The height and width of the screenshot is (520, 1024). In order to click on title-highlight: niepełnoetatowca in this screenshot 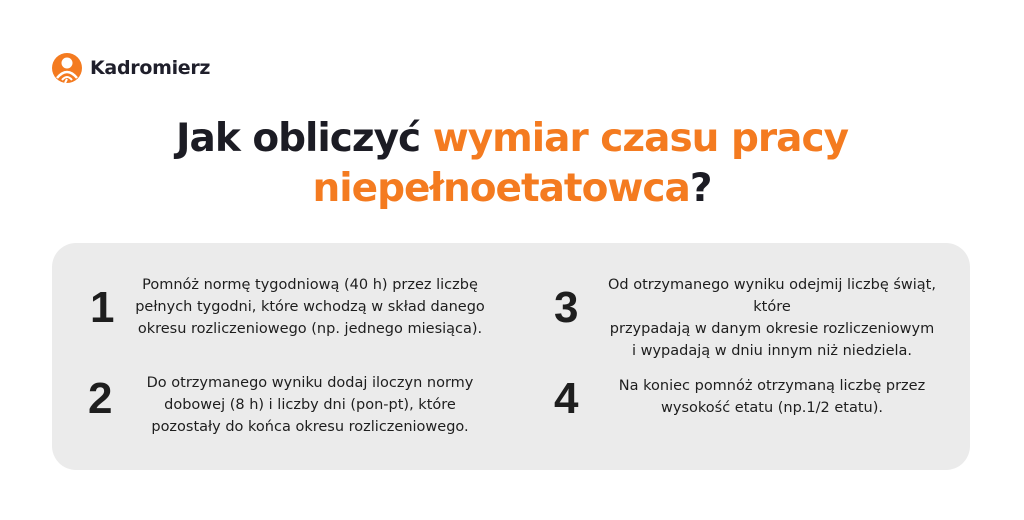, I will do `click(501, 188)`.